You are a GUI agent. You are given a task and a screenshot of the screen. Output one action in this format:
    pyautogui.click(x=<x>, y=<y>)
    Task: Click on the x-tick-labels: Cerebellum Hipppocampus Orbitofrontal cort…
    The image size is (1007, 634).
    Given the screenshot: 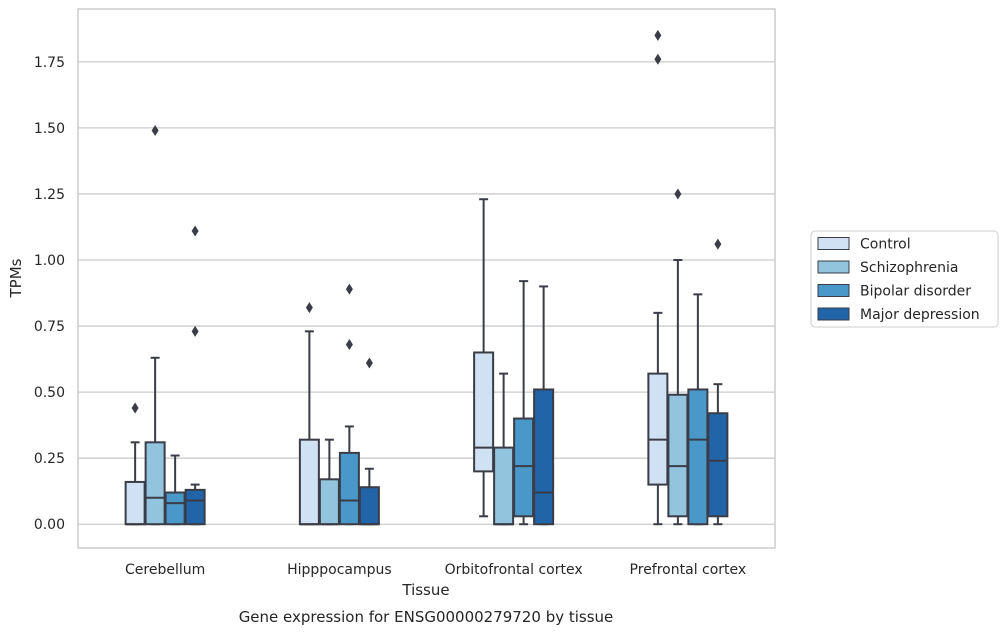 What is the action you would take?
    pyautogui.click(x=435, y=570)
    